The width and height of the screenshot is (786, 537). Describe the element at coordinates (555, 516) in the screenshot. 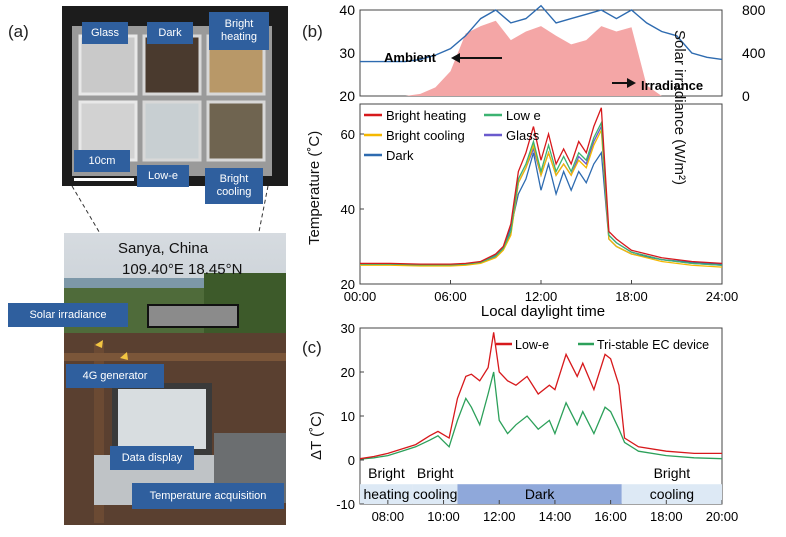

I see `c-xtick-label: 14:00` at that location.